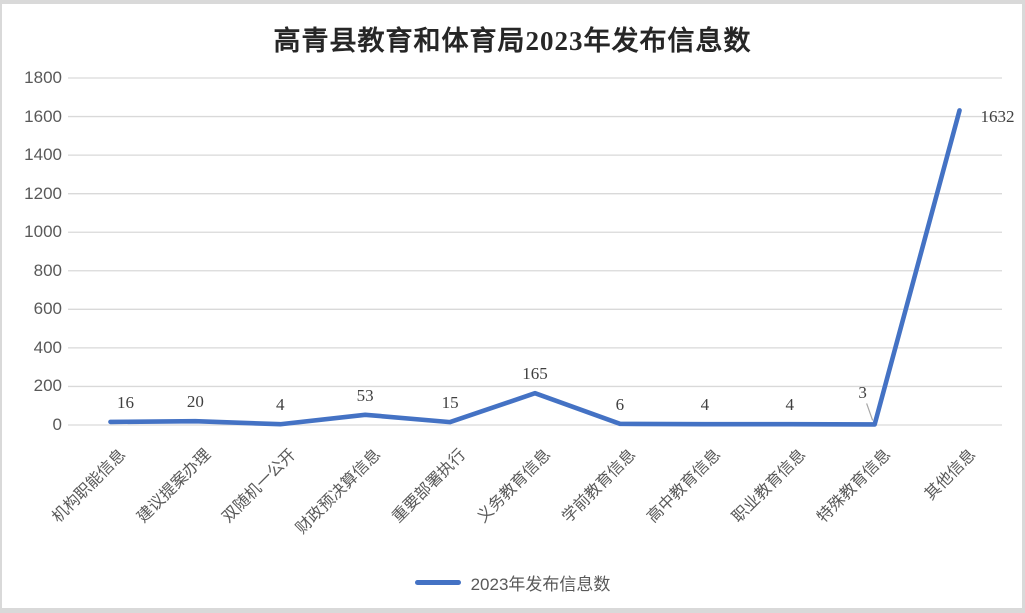  I want to click on y-axis-tick-label: 0, so click(57, 424).